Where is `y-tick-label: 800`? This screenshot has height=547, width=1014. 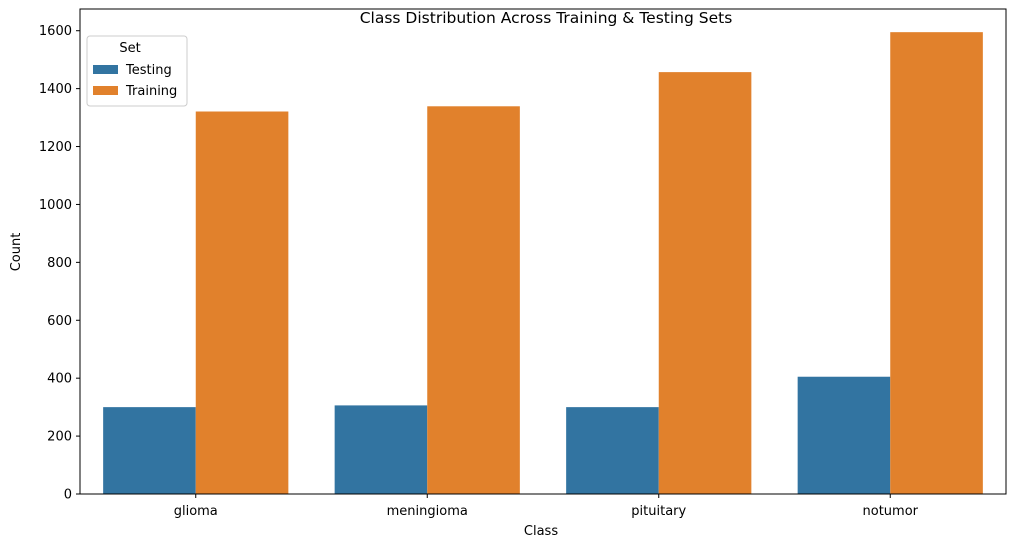
y-tick-label: 800 is located at coordinates (59, 263).